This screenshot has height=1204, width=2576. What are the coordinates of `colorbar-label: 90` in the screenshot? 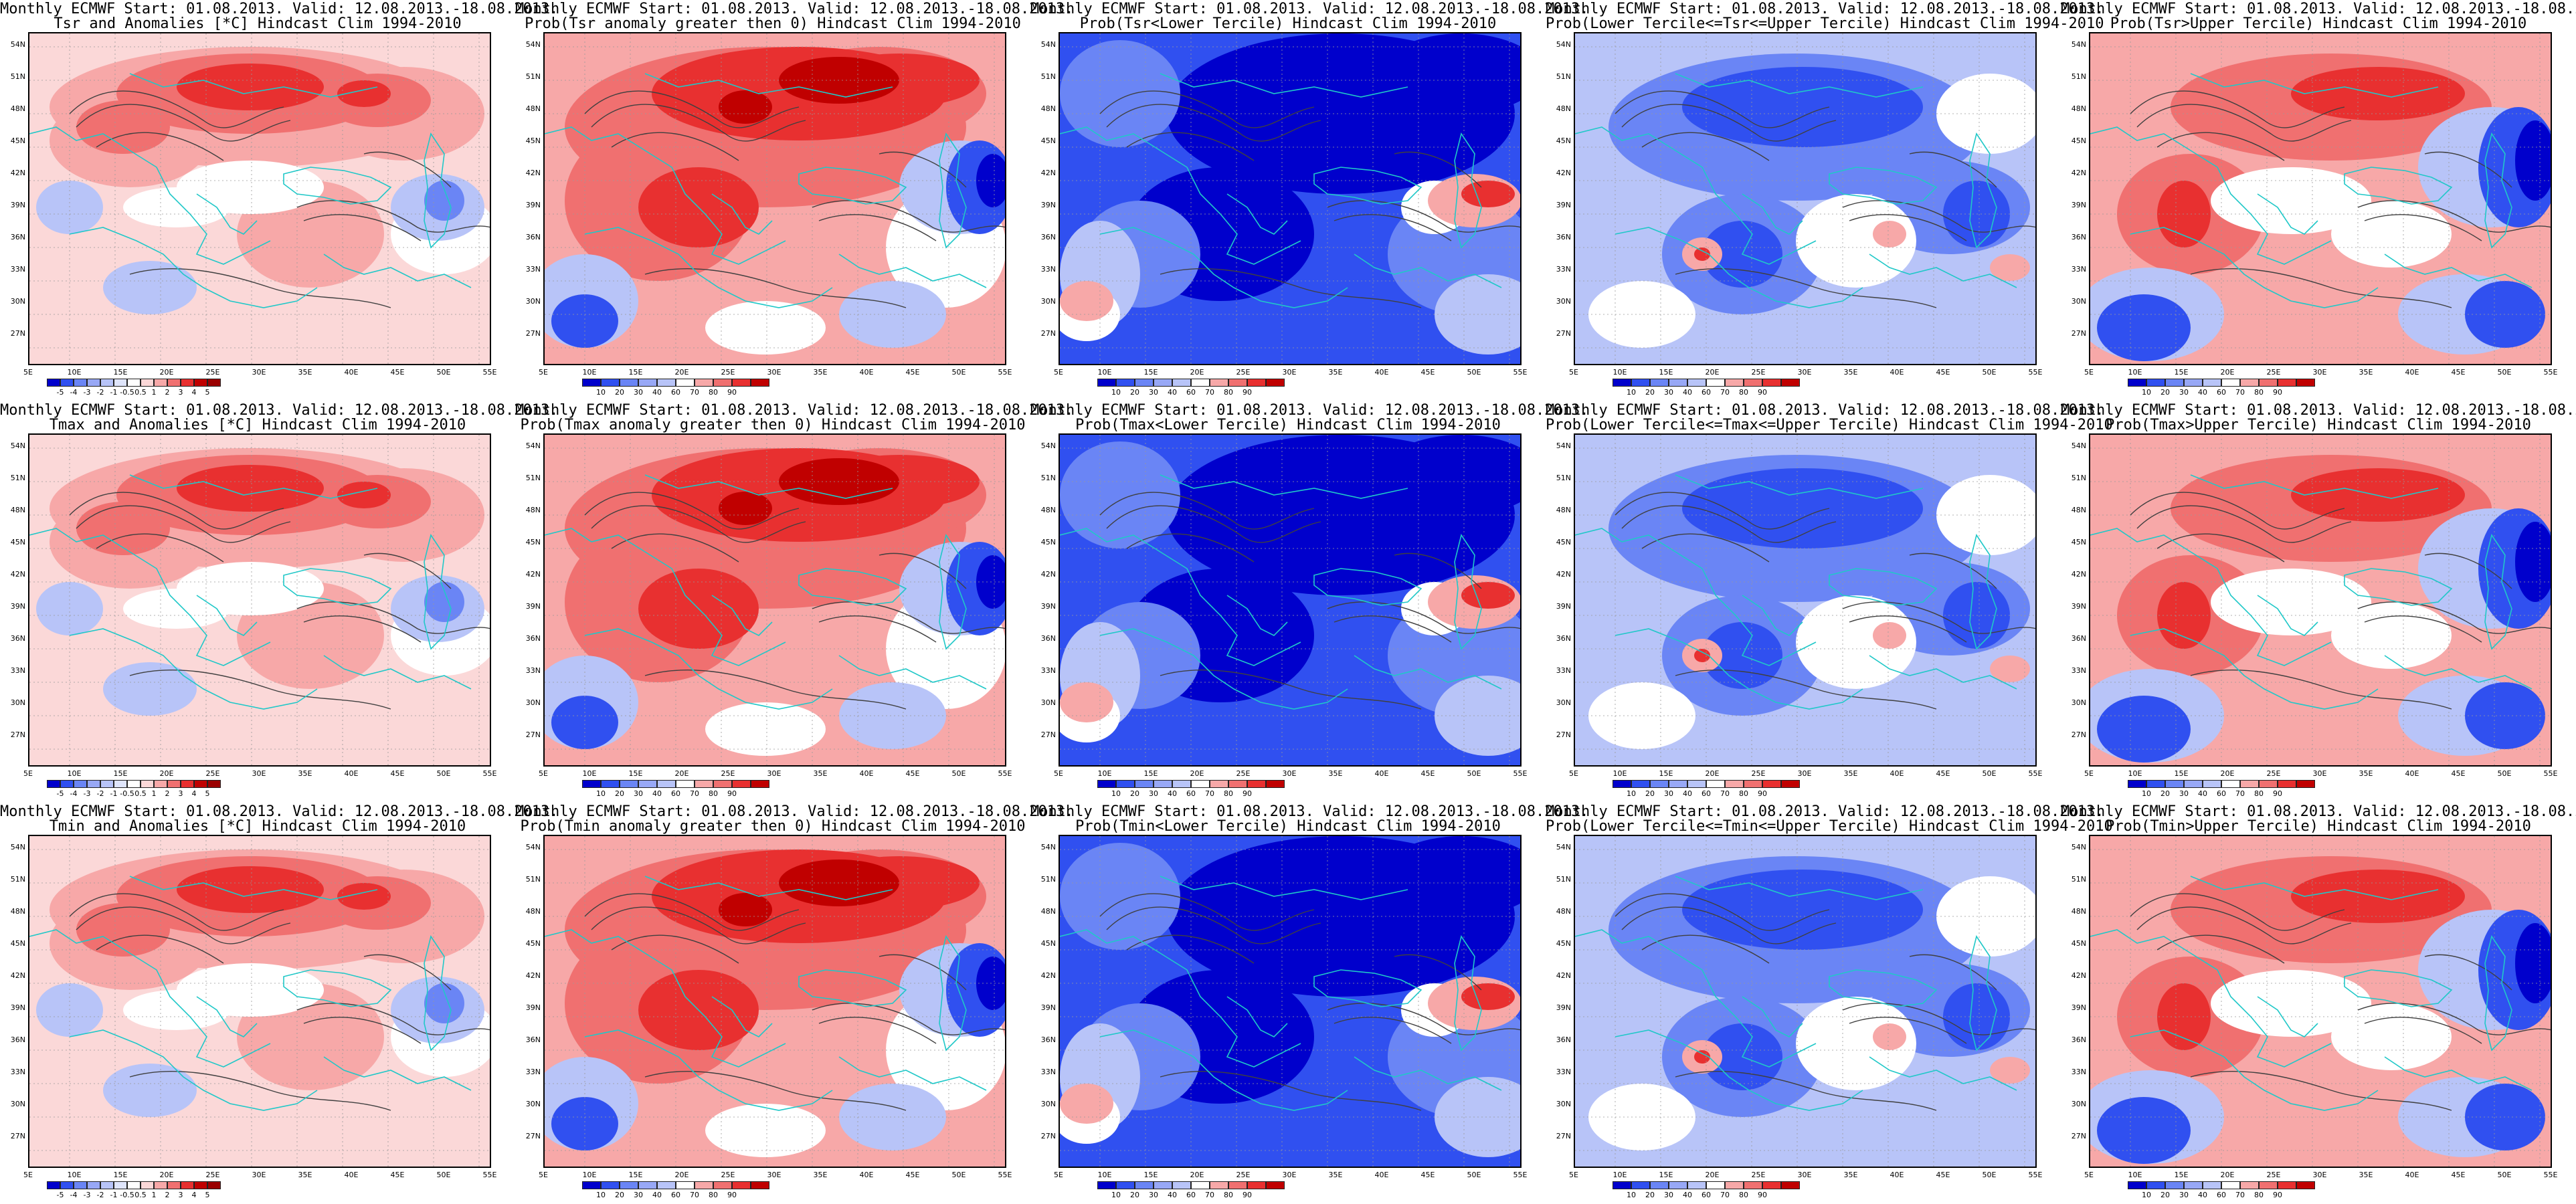 It's located at (1247, 793).